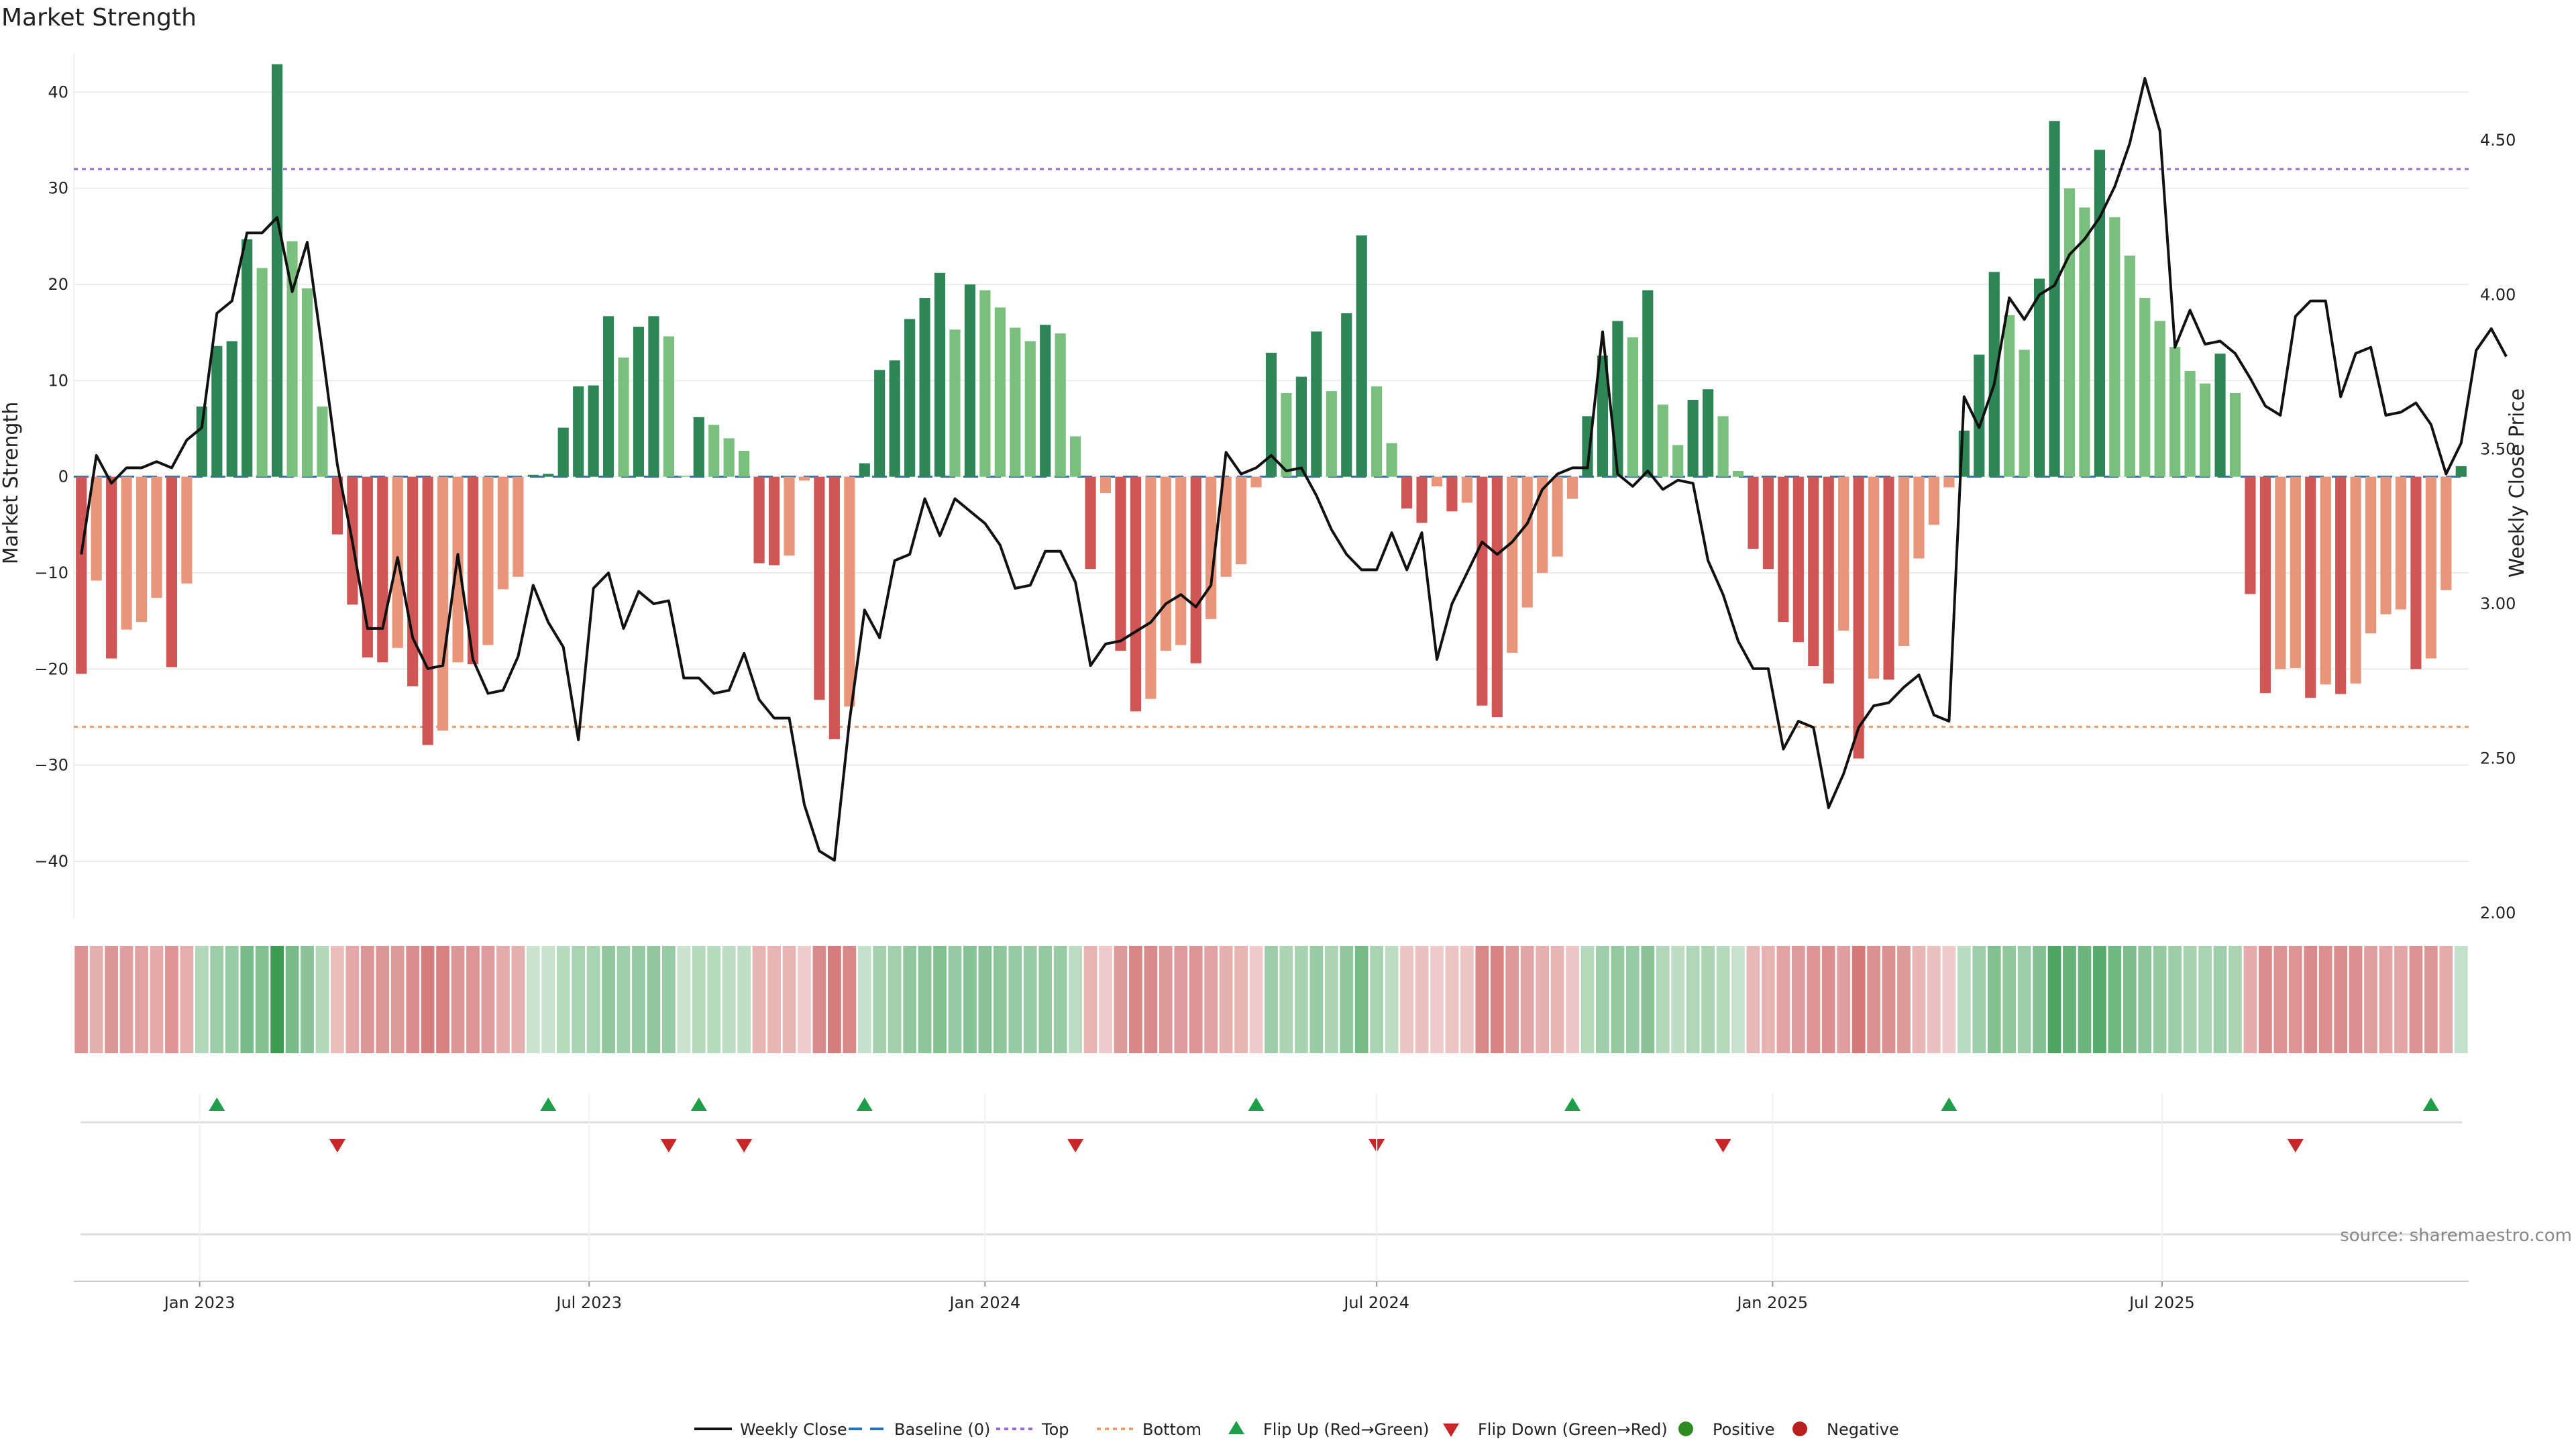 The height and width of the screenshot is (1449, 2576). I want to click on x-tick-label: Jul 2025, so click(2161, 1302).